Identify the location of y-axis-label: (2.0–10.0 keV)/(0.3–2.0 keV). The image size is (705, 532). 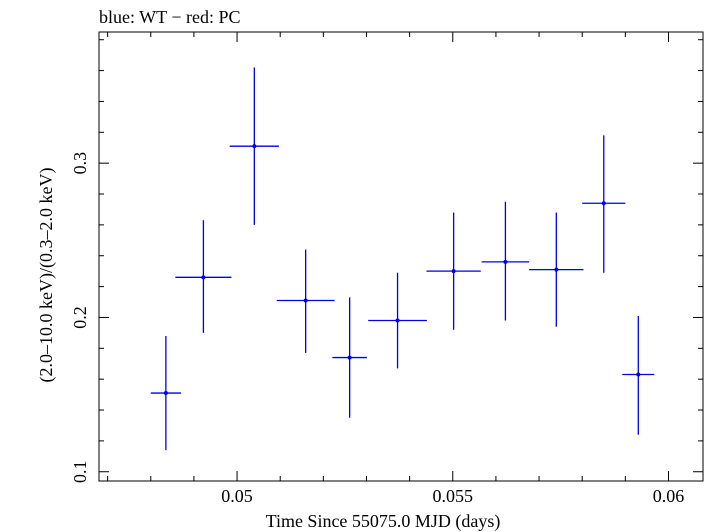
(46, 275).